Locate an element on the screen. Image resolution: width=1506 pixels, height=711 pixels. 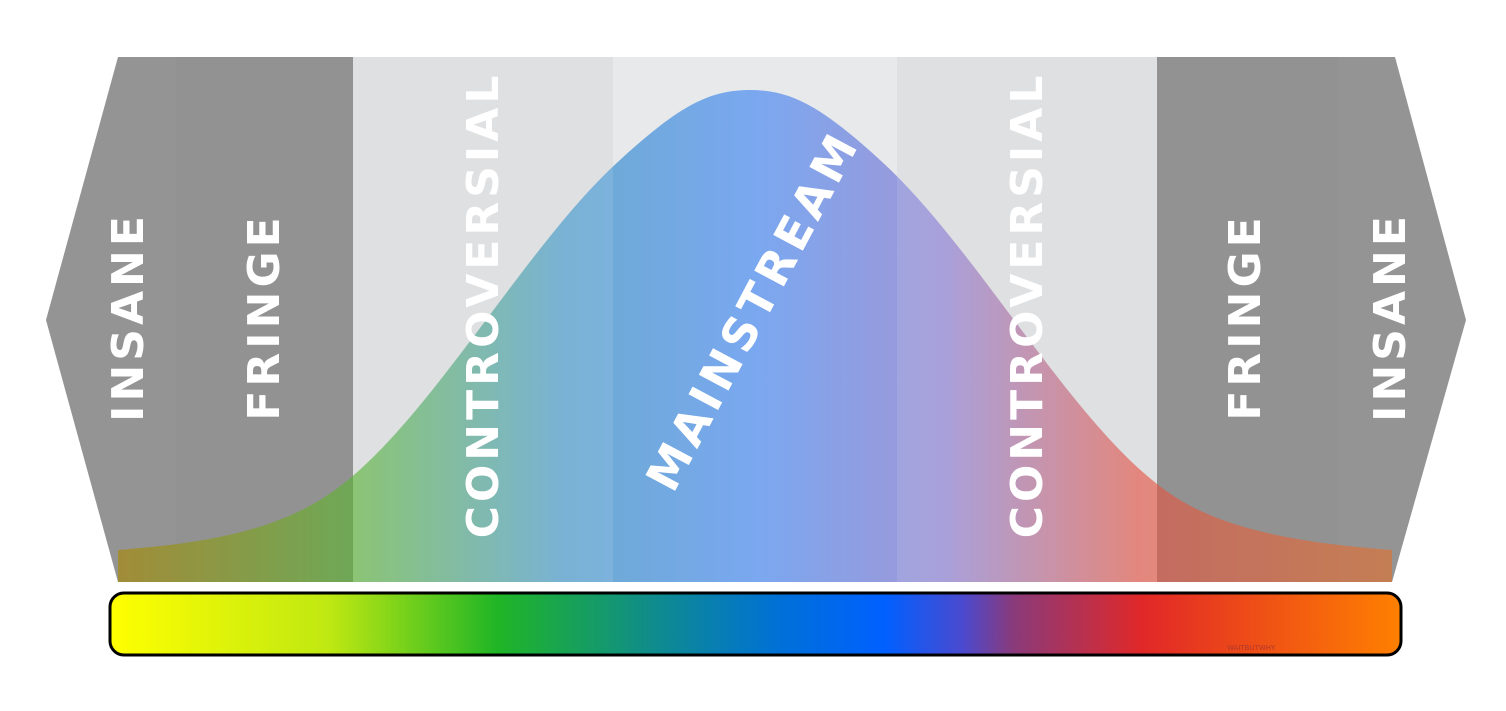
label-insane-left: INSANE is located at coordinates (128, 317).